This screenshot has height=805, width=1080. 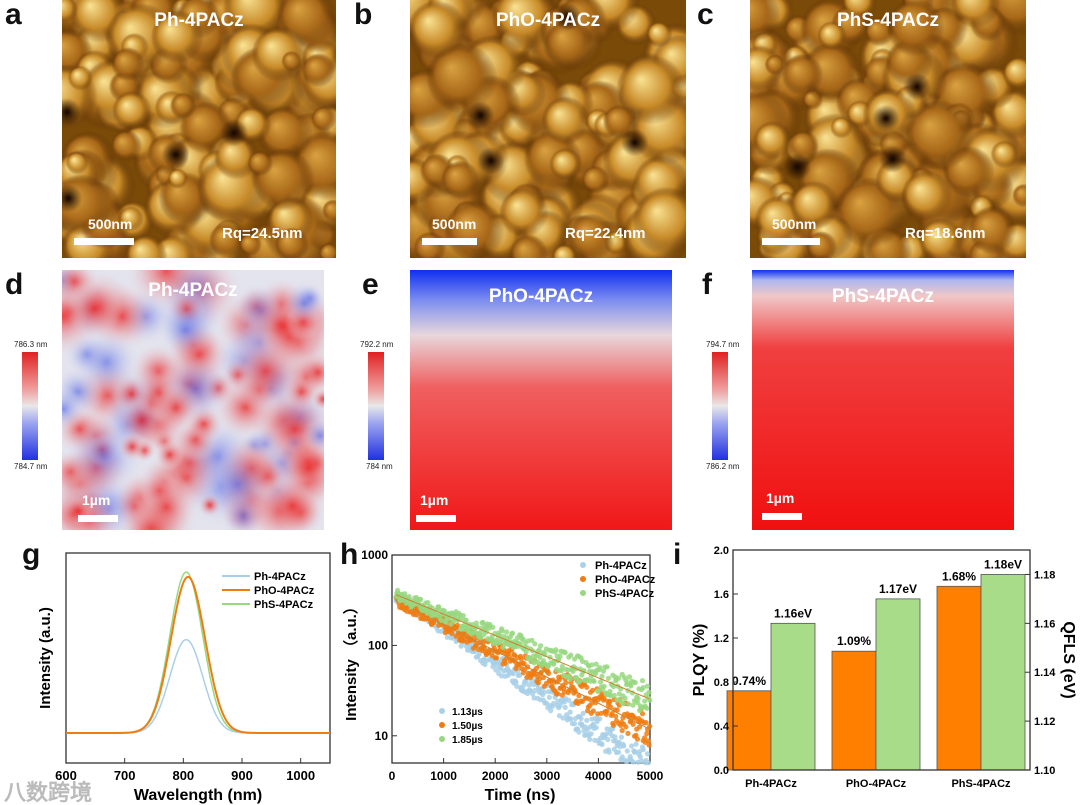 What do you see at coordinates (541, 400) in the screenshot?
I see `pl-map-pho: PhO-4PACz 1µm` at bounding box center [541, 400].